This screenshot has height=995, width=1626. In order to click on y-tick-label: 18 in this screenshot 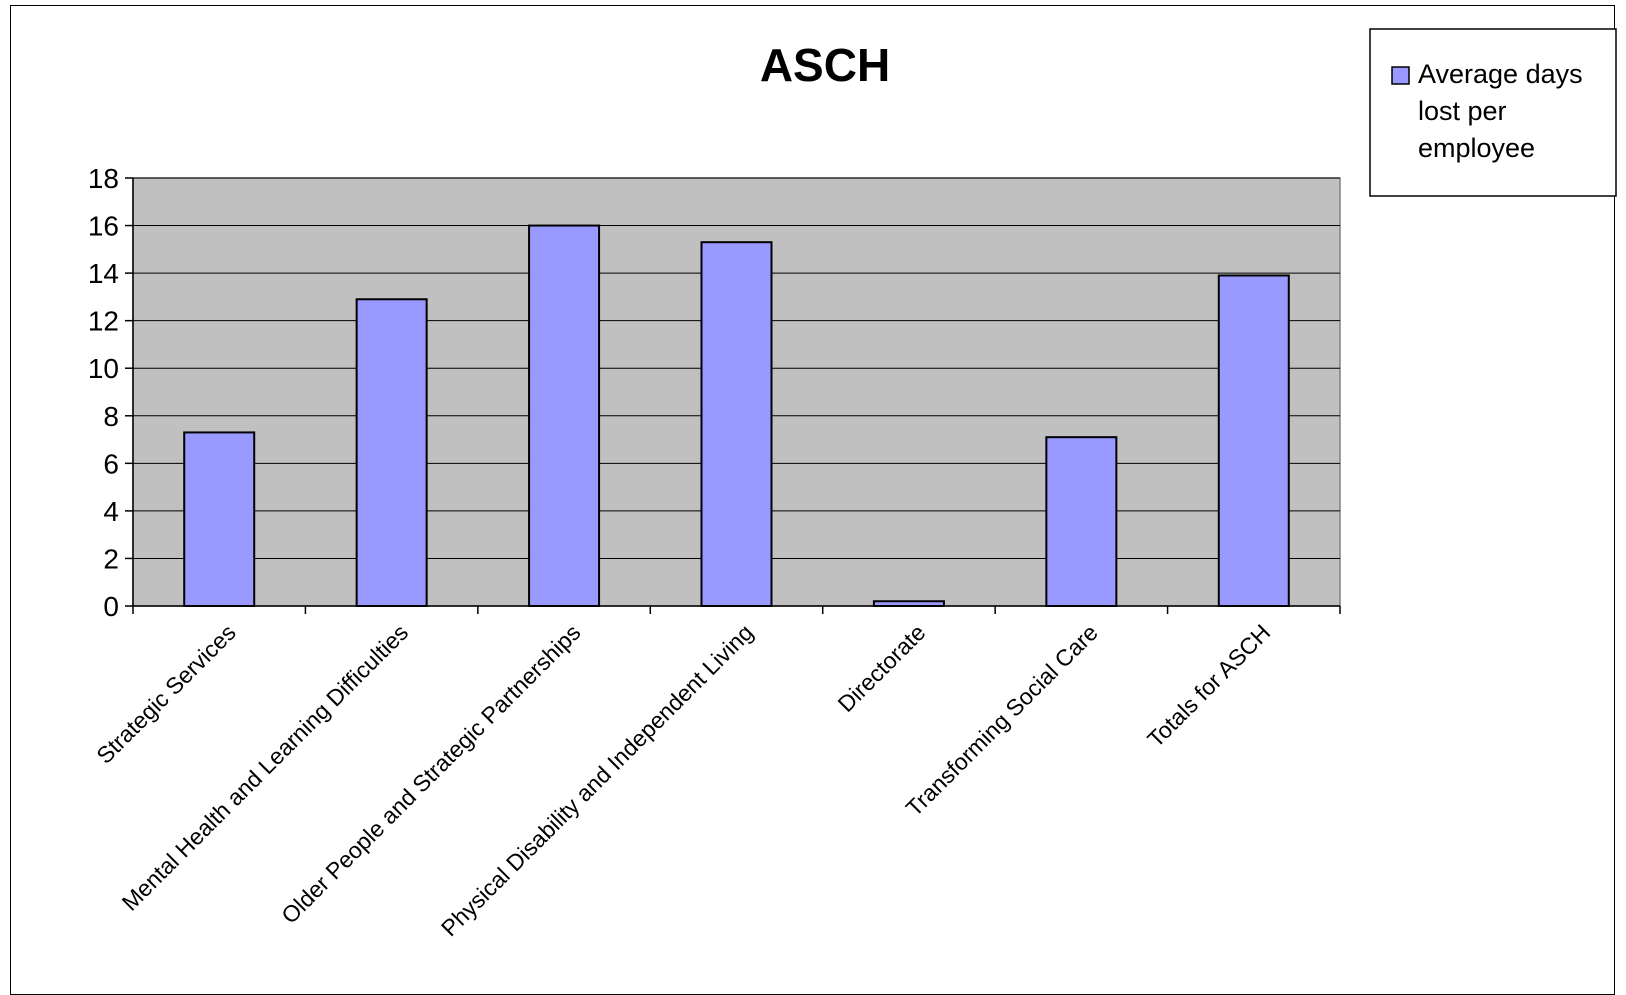, I will do `click(103, 178)`.